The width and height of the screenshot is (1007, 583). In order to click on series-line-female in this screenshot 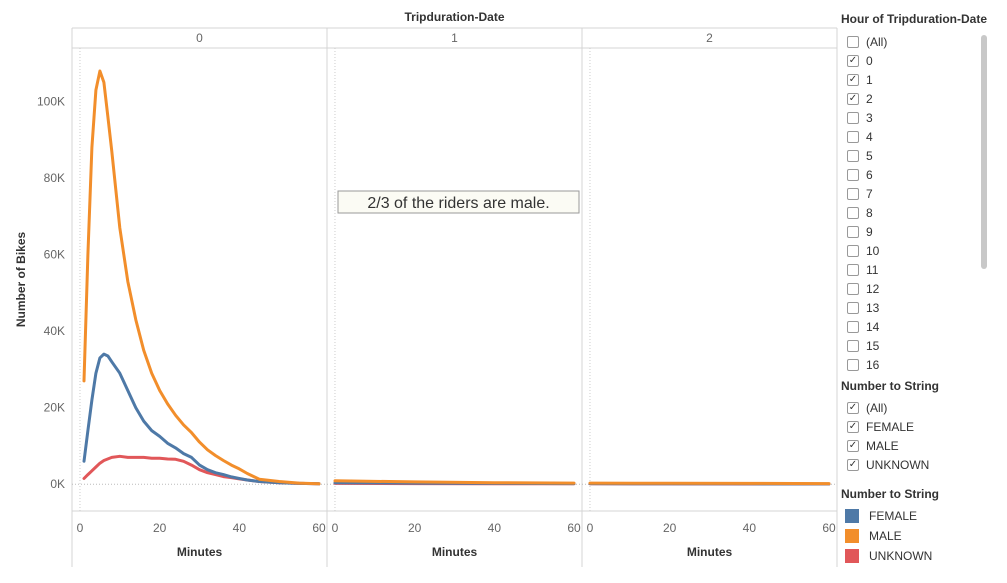, I will do `click(201, 419)`.